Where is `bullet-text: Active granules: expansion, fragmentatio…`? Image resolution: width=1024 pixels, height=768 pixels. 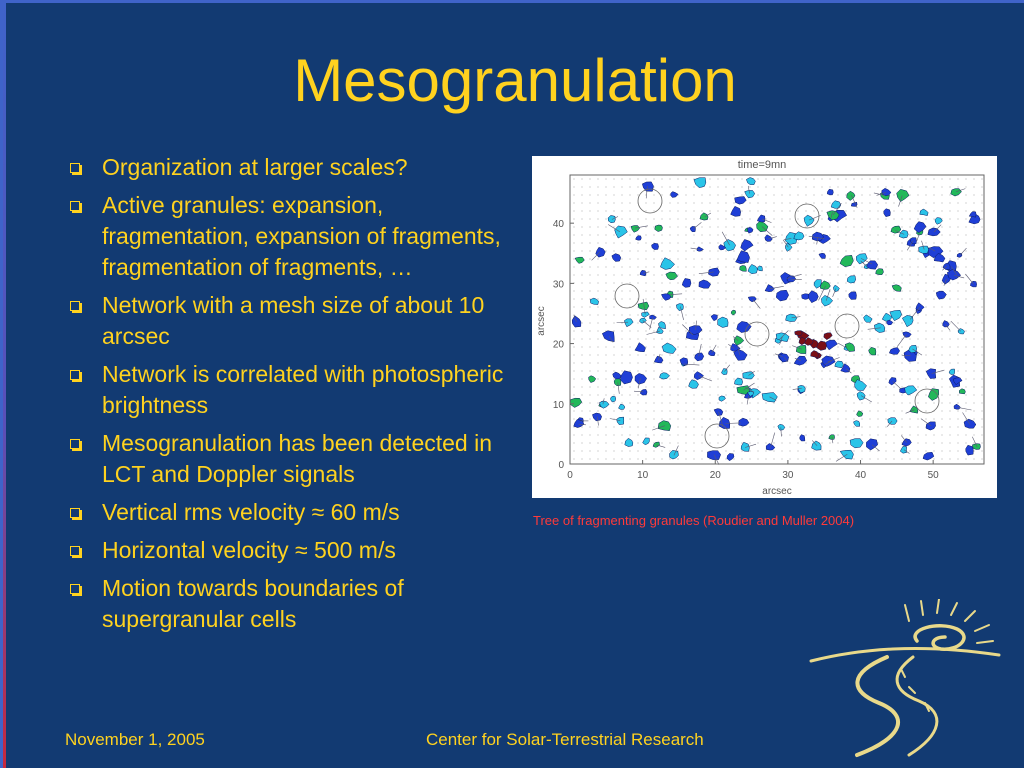 bullet-text: Active granules: expansion, fragmentatio… is located at coordinates (301, 236).